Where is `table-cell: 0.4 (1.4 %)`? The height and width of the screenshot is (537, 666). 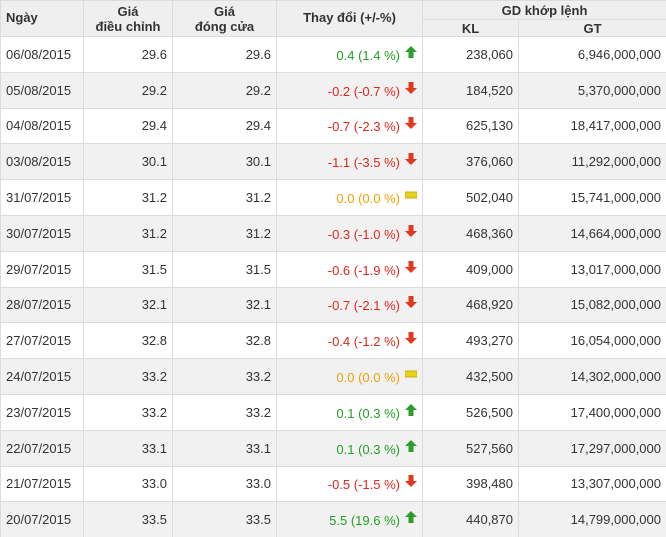
table-cell: 0.4 (1.4 %) is located at coordinates (349, 54).